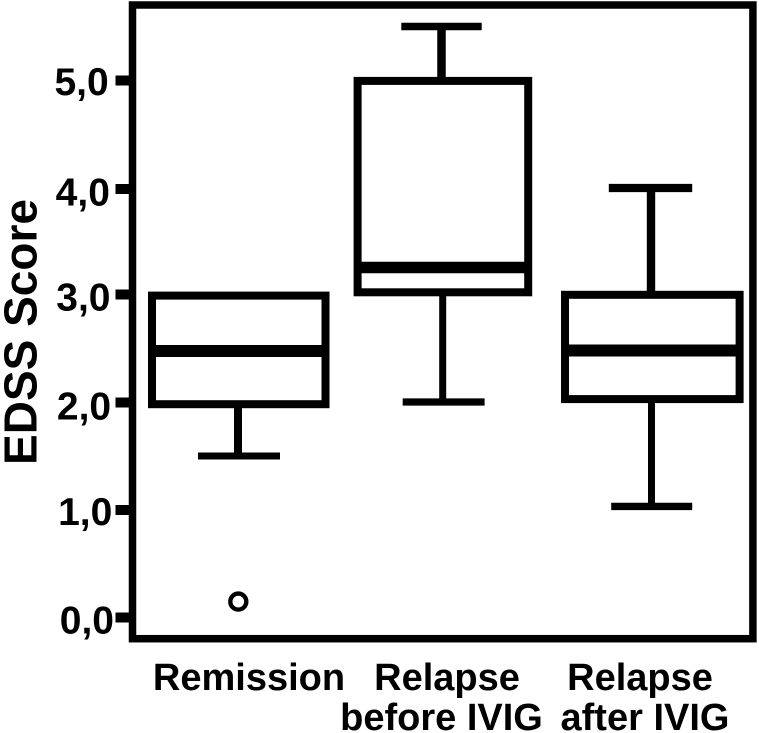  What do you see at coordinates (83, 193) in the screenshot?
I see `svg-text: 4,0` at bounding box center [83, 193].